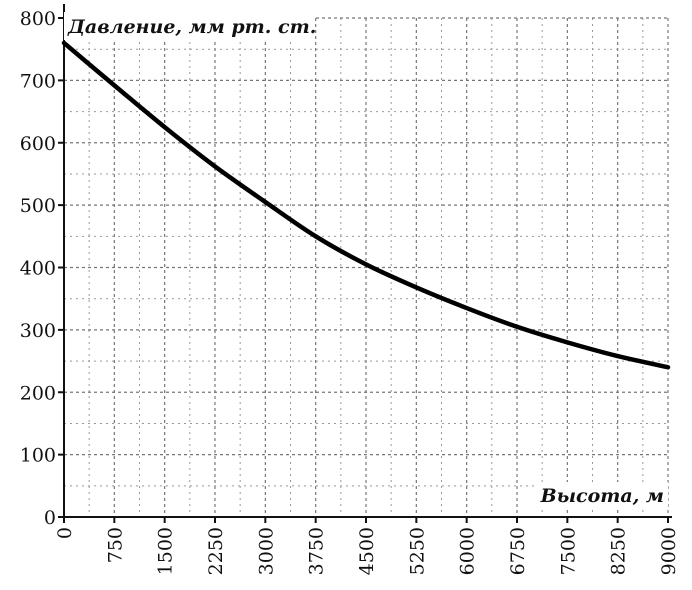  I want to click on y-axis-title: Давление, мм рт. ст., so click(191, 27).